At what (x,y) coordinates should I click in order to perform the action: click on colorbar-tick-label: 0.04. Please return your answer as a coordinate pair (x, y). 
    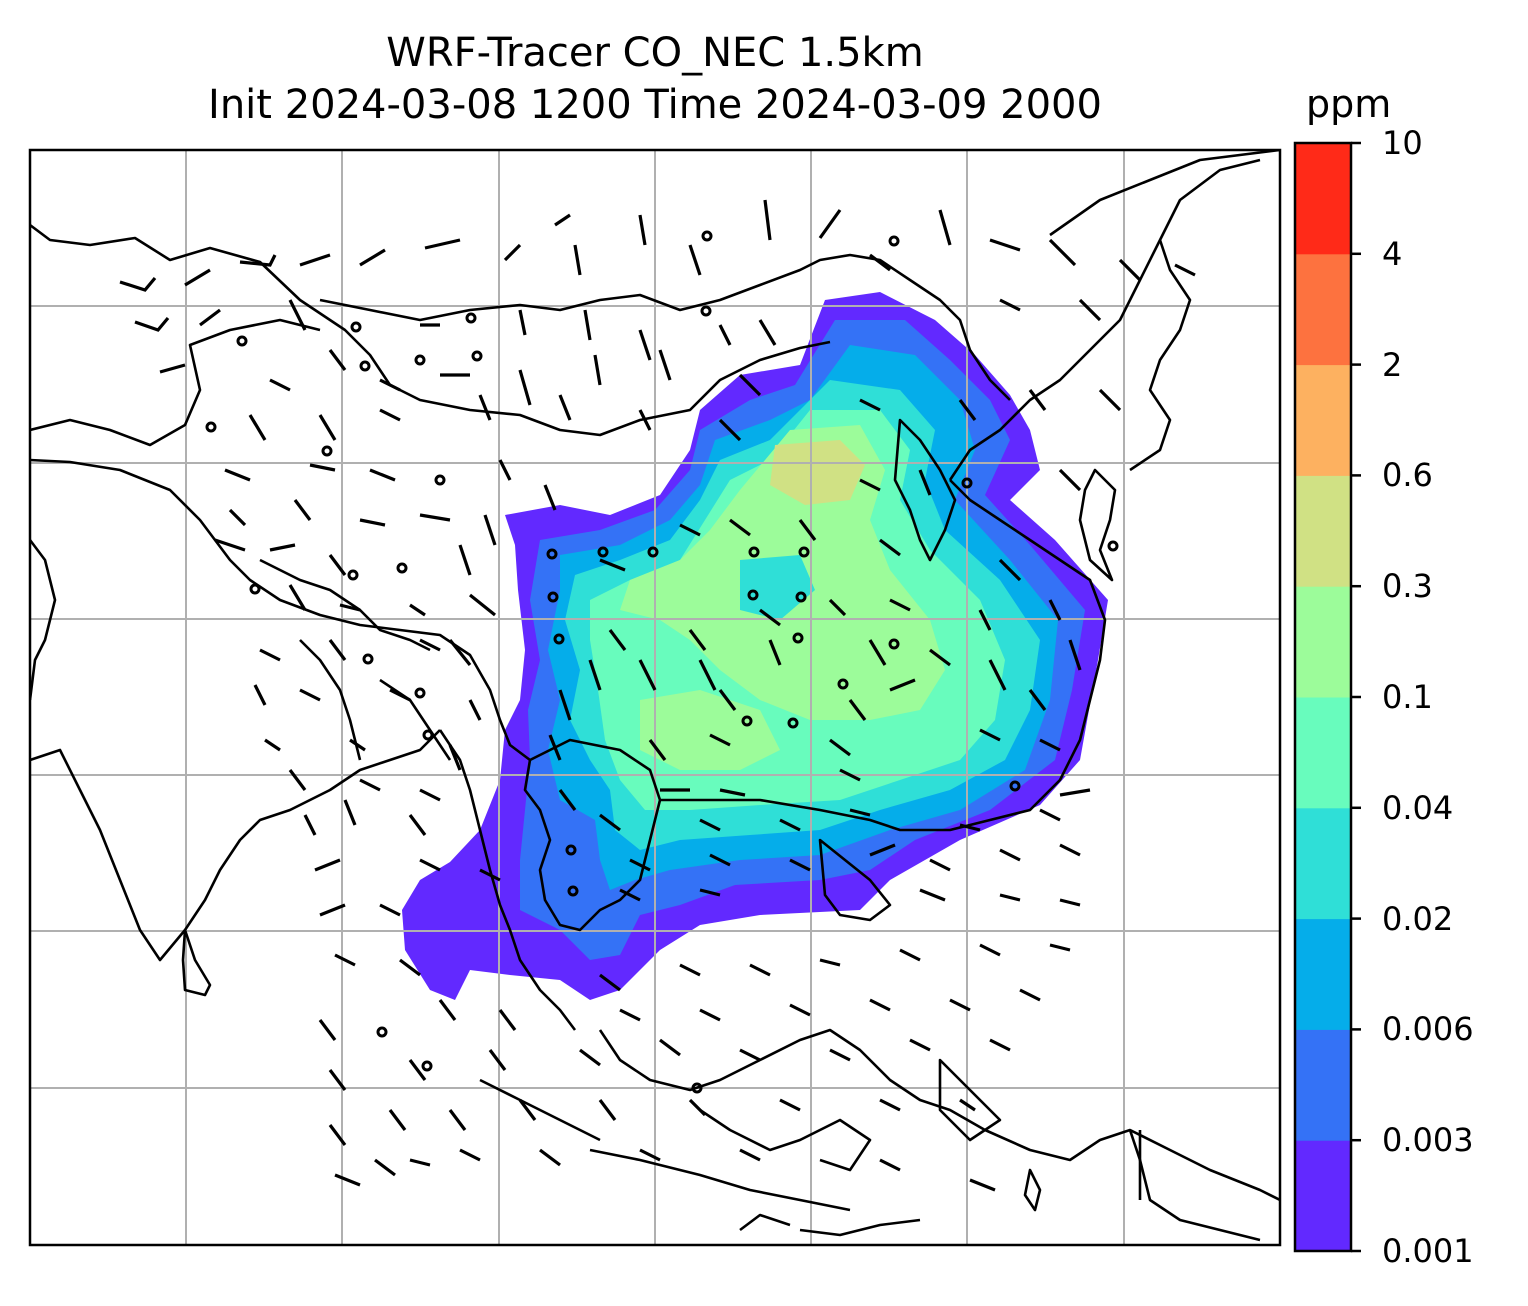
    Looking at the image, I should click on (1418, 807).